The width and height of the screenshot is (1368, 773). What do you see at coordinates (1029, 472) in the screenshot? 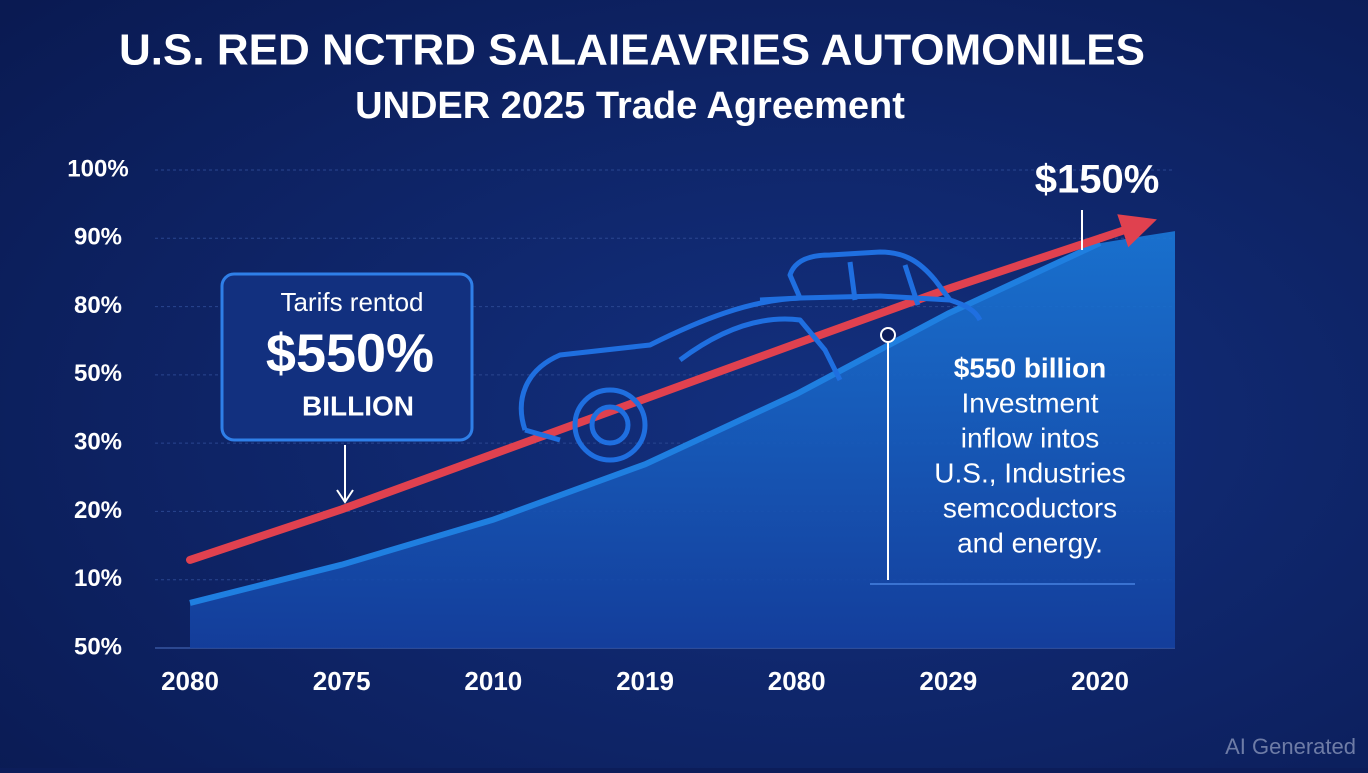
I see `note-line: U.S., Industries` at bounding box center [1029, 472].